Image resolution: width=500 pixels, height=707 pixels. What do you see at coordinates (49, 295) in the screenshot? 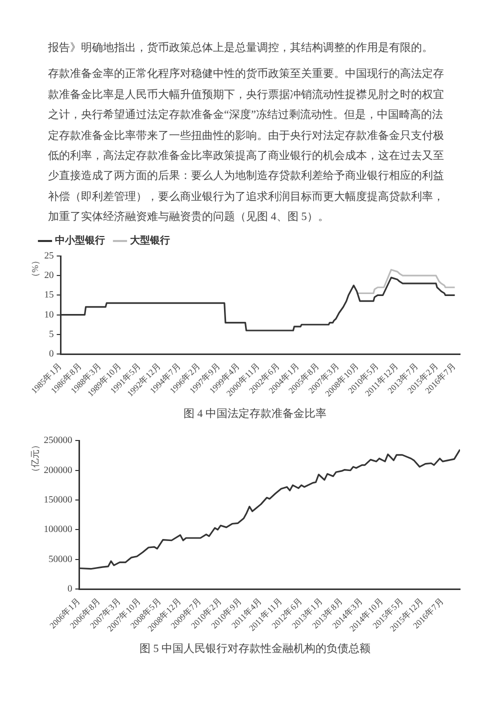
I see `y-tick-label: 15` at bounding box center [49, 295].